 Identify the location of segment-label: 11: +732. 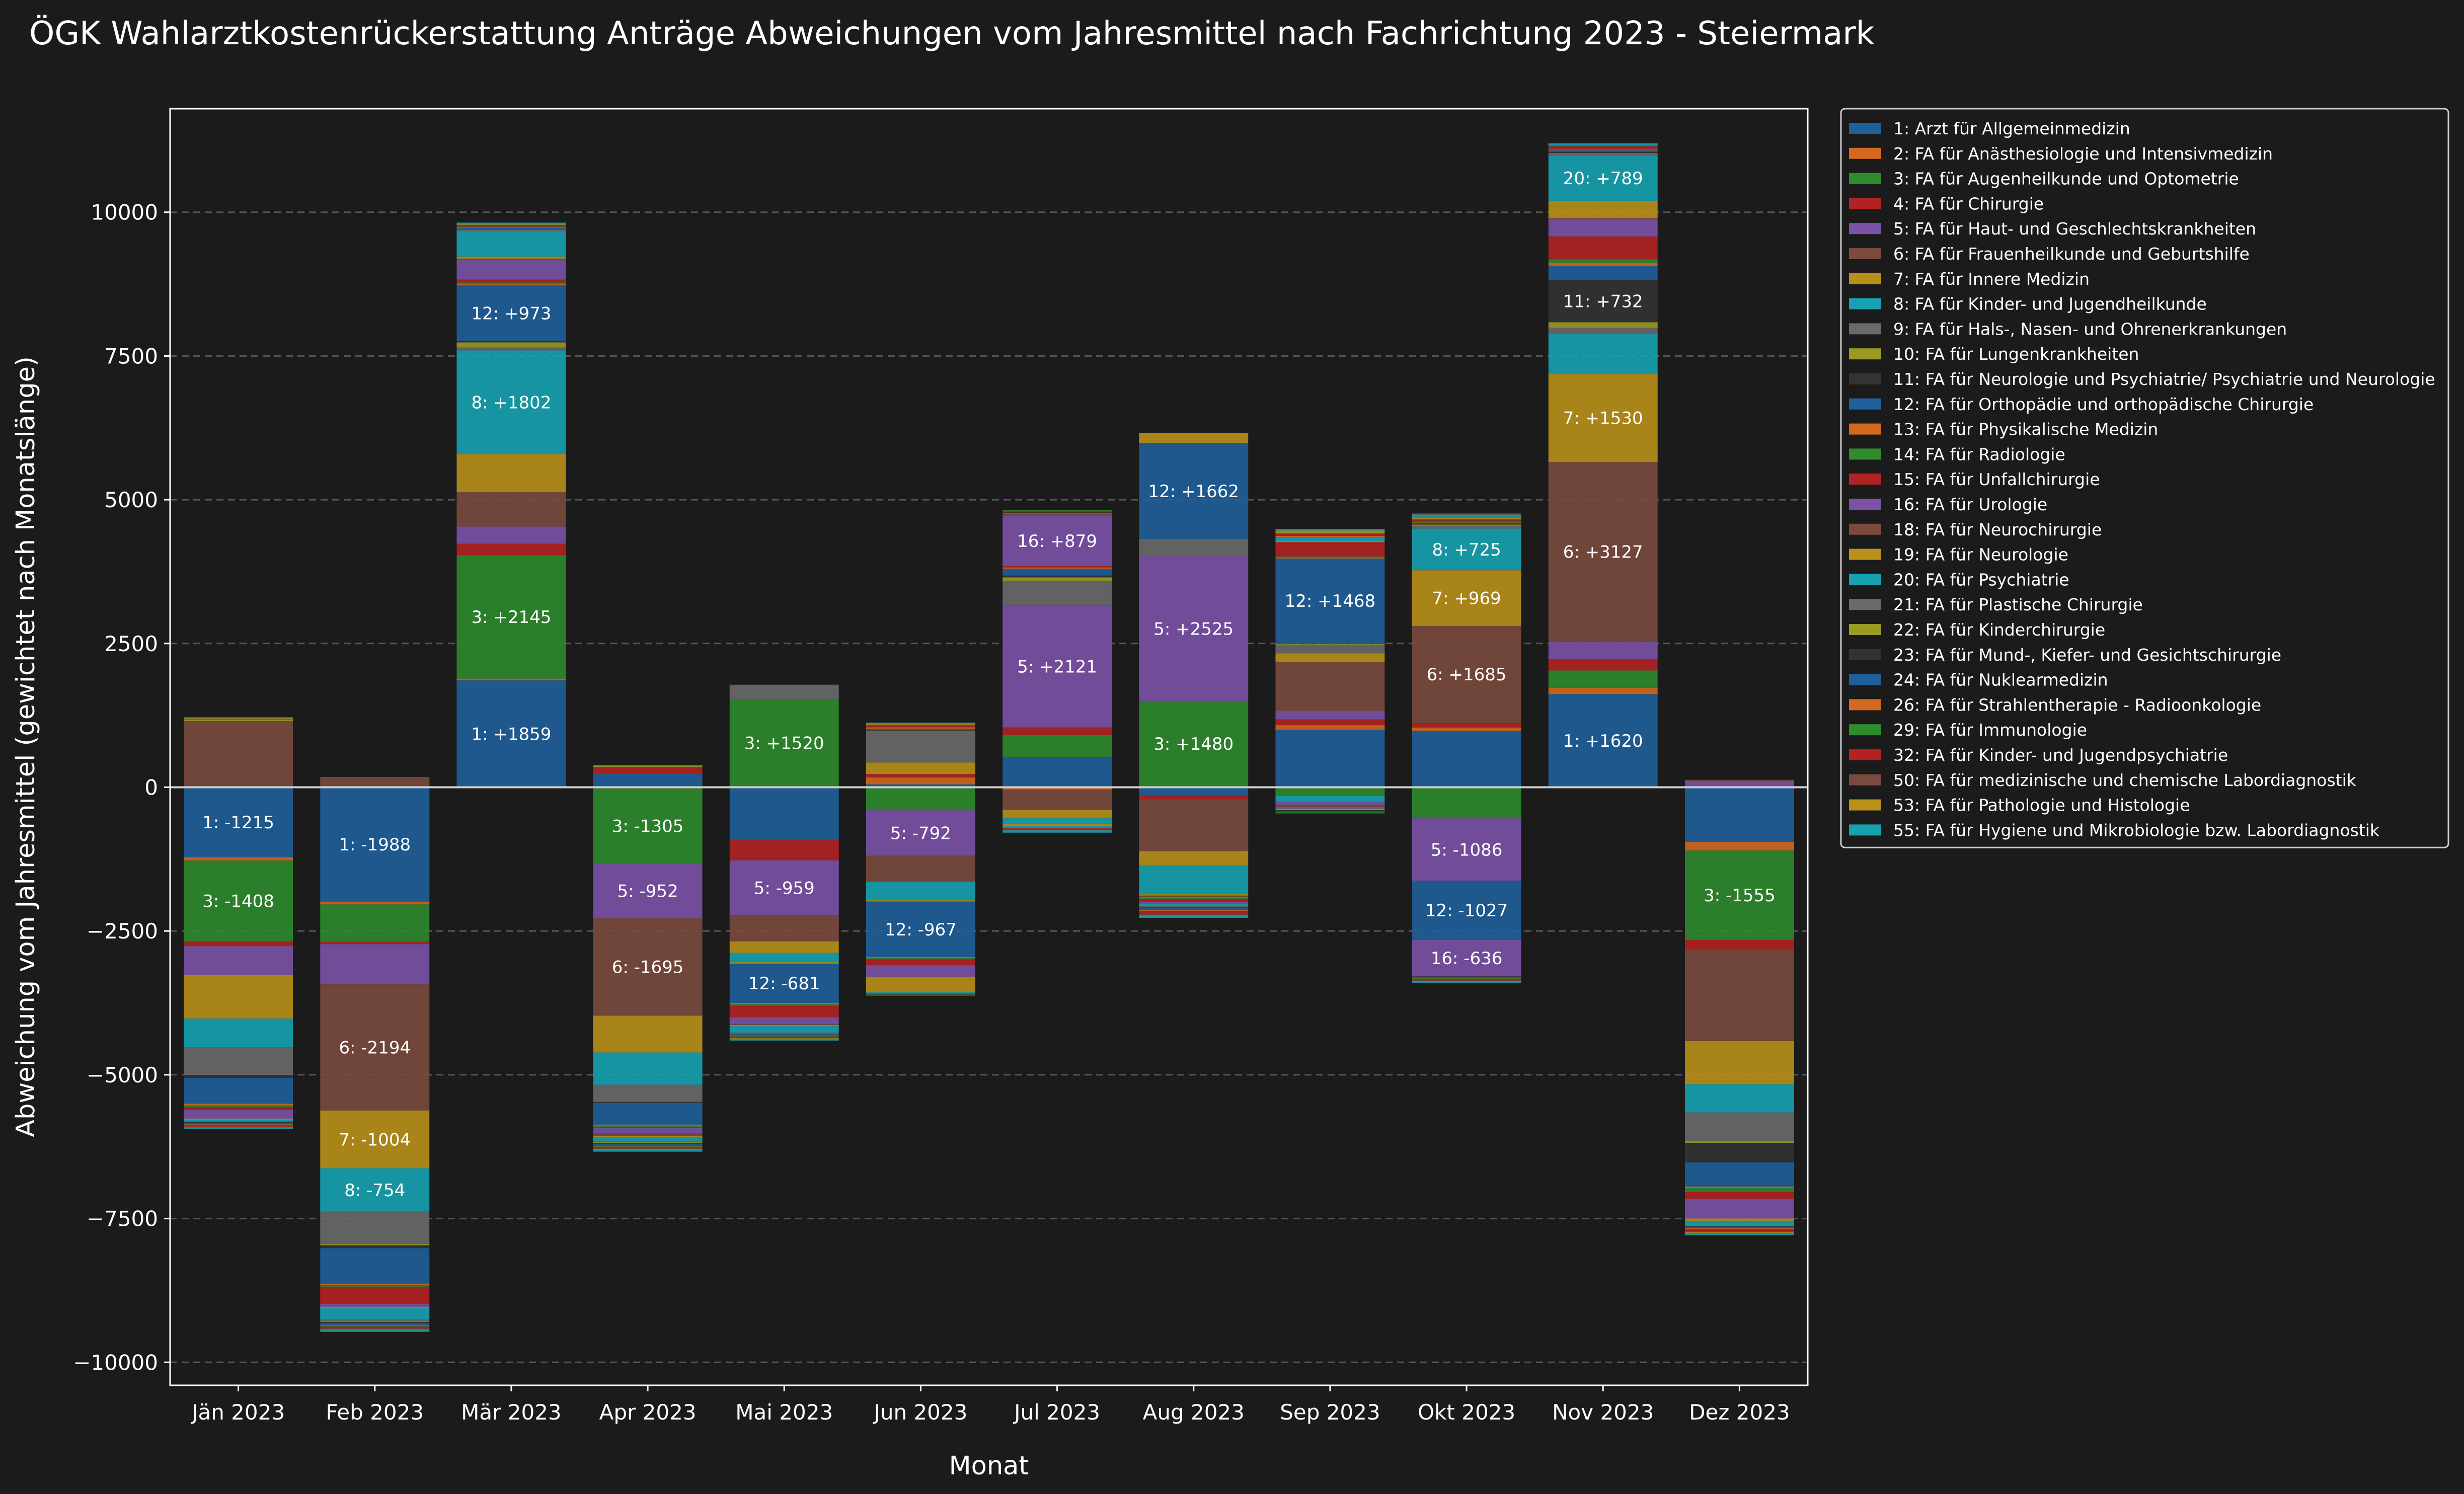
(1603, 301).